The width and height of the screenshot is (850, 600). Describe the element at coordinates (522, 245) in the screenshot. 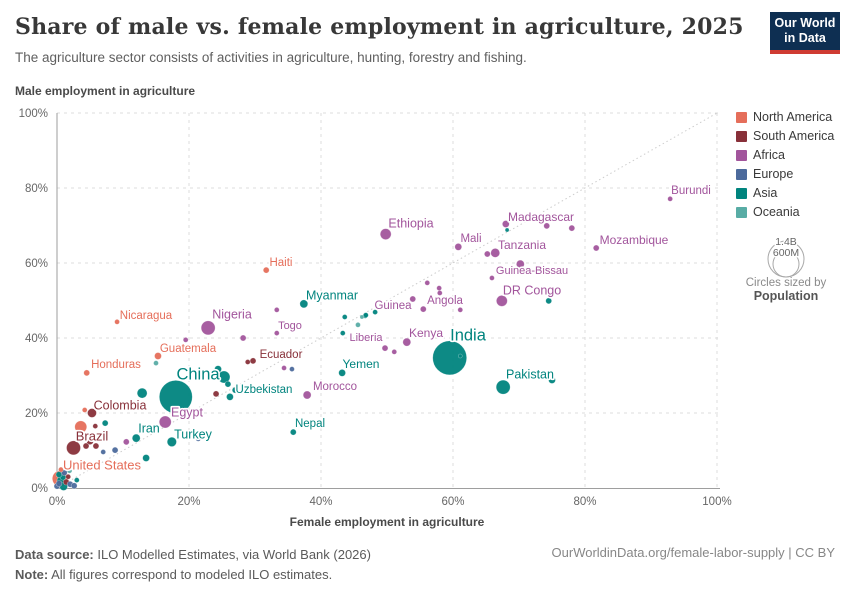

I see `country-label-tanzania: Tanzania` at that location.